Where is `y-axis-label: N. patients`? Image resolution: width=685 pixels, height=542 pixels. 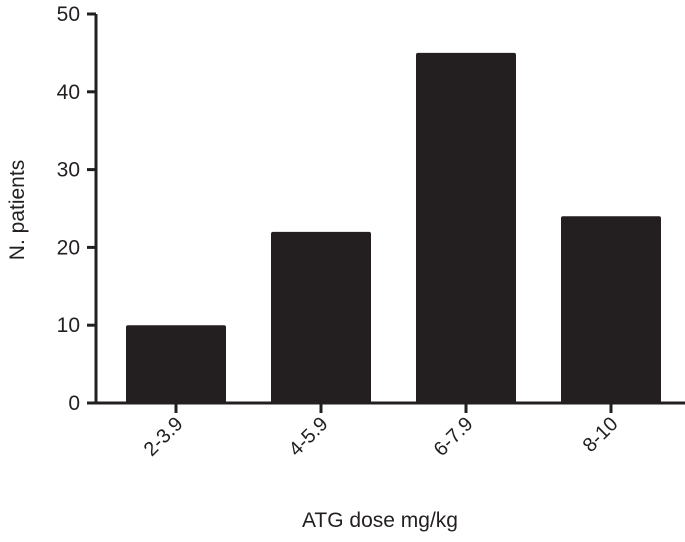 y-axis-label: N. patients is located at coordinates (17, 210).